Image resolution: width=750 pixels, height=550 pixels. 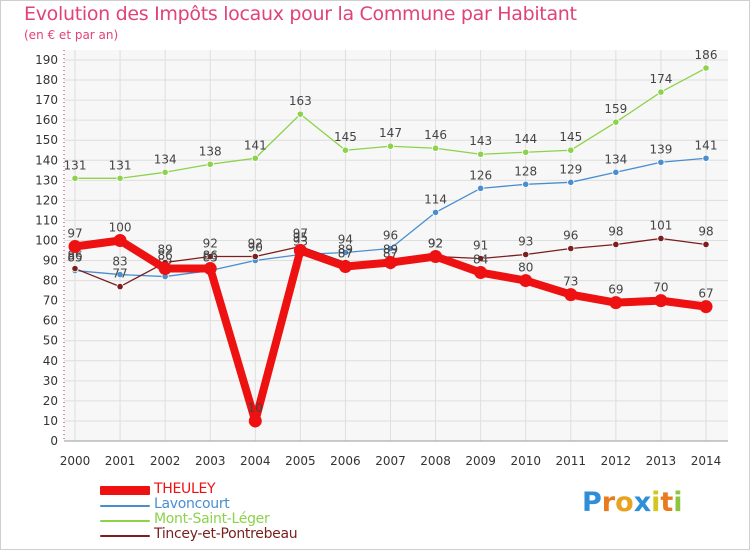 I want to click on data-label-mont-saint-l-ger: 147, so click(x=390, y=133).